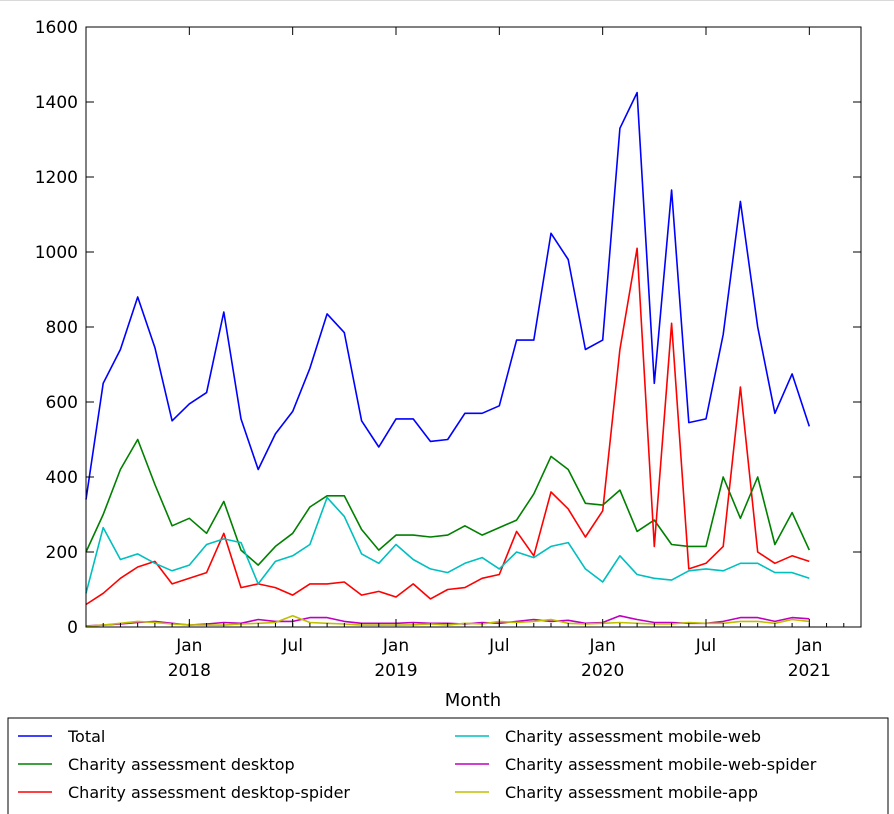 The image size is (894, 814). Describe the element at coordinates (86, 736) in the screenshot. I see `legend-label: Total` at that location.